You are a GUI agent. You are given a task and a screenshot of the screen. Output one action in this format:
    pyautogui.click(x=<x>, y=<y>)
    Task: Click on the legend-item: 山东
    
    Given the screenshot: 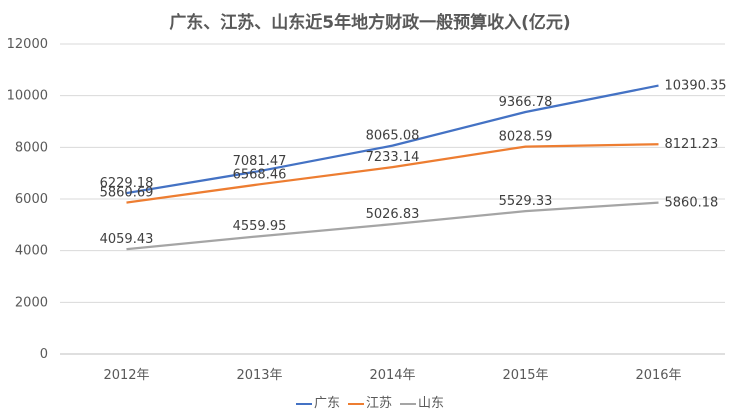 What is the action you would take?
    pyautogui.click(x=422, y=401)
    